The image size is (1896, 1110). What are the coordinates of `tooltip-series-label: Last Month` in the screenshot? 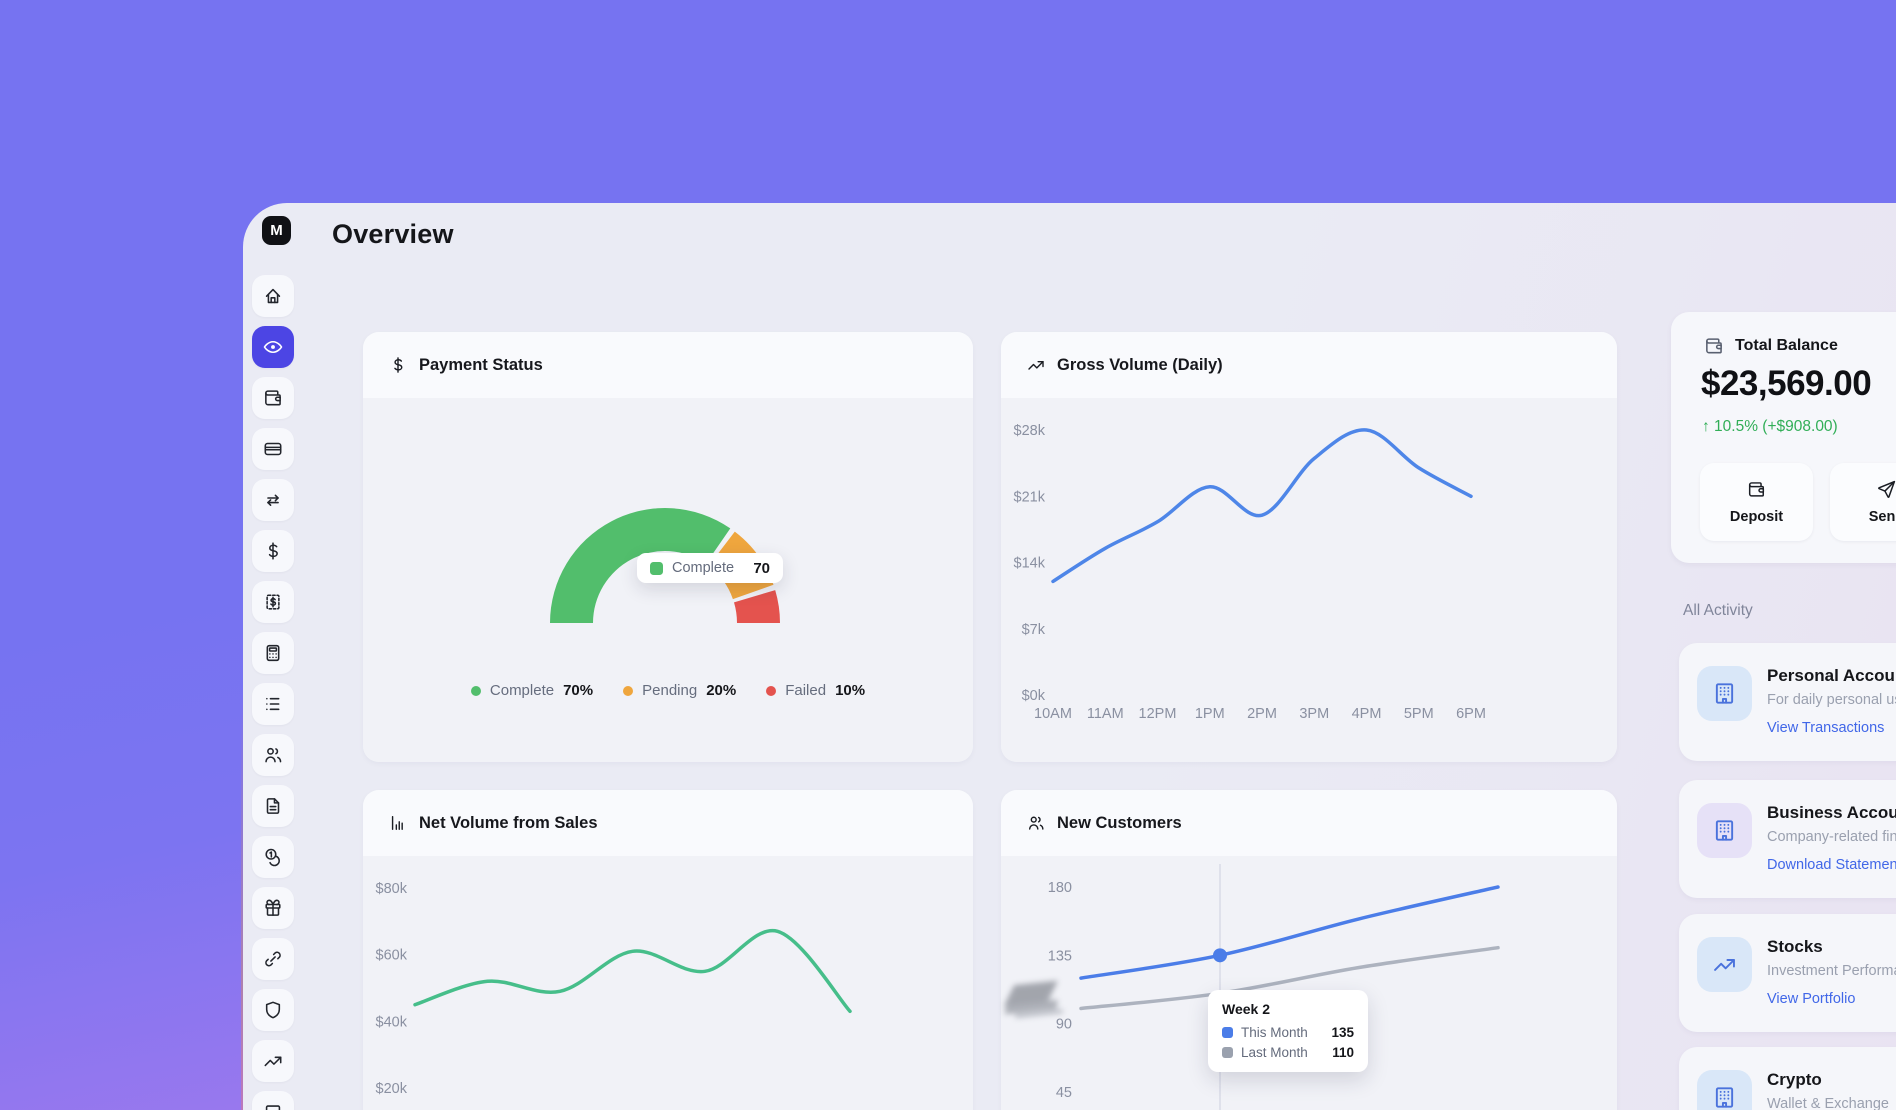 It's located at (1274, 1052).